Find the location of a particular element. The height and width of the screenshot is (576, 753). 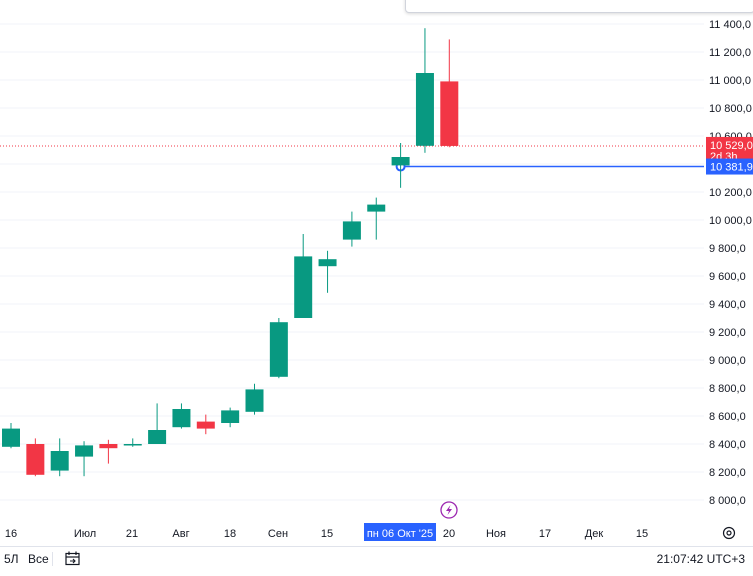

drawing-toolbar is located at coordinates (579, 6).